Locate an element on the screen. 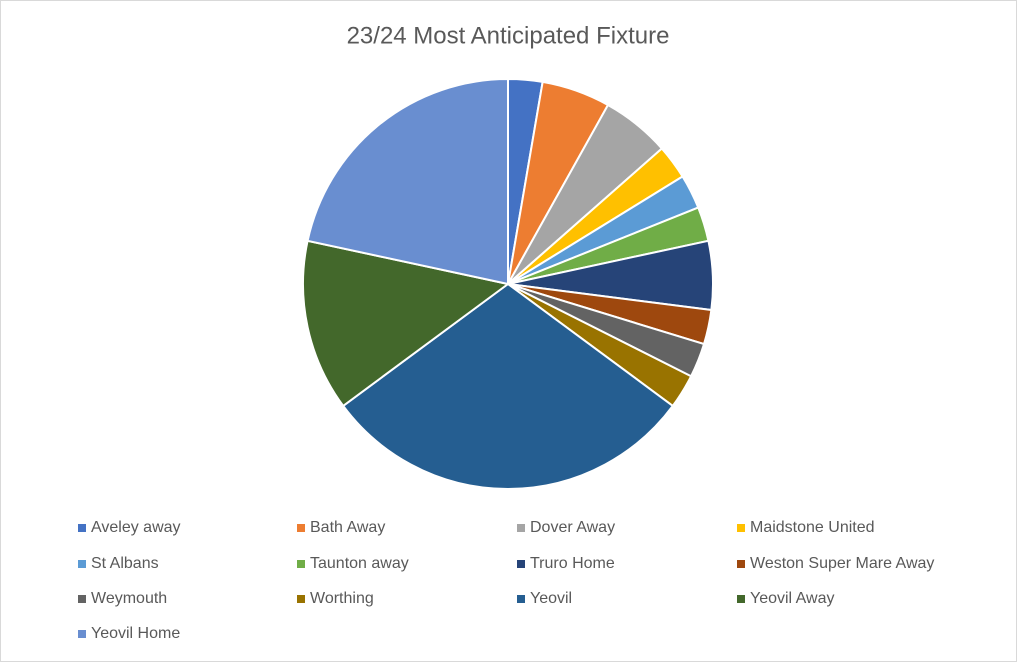 The width and height of the screenshot is (1017, 662). legend-label: Maidstone United is located at coordinates (812, 527).